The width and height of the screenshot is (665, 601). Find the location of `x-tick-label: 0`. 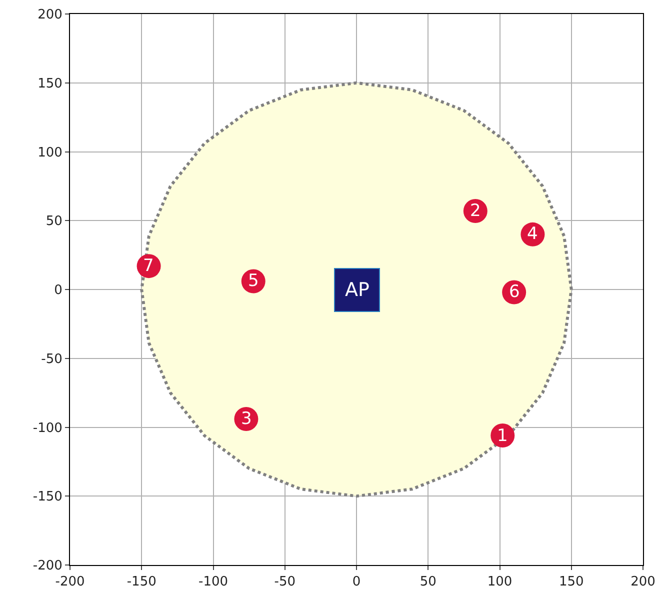

x-tick-label: 0 is located at coordinates (356, 582).